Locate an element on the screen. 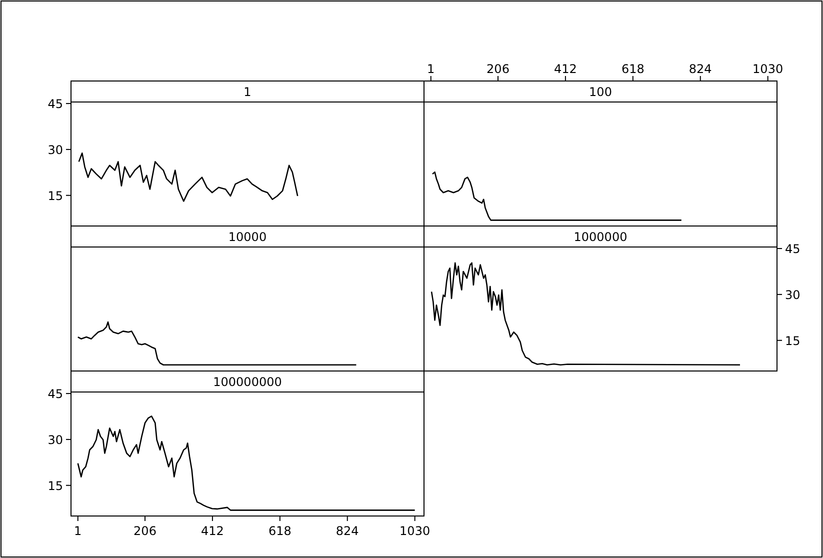  chart-title: 1000000 is located at coordinates (601, 237).